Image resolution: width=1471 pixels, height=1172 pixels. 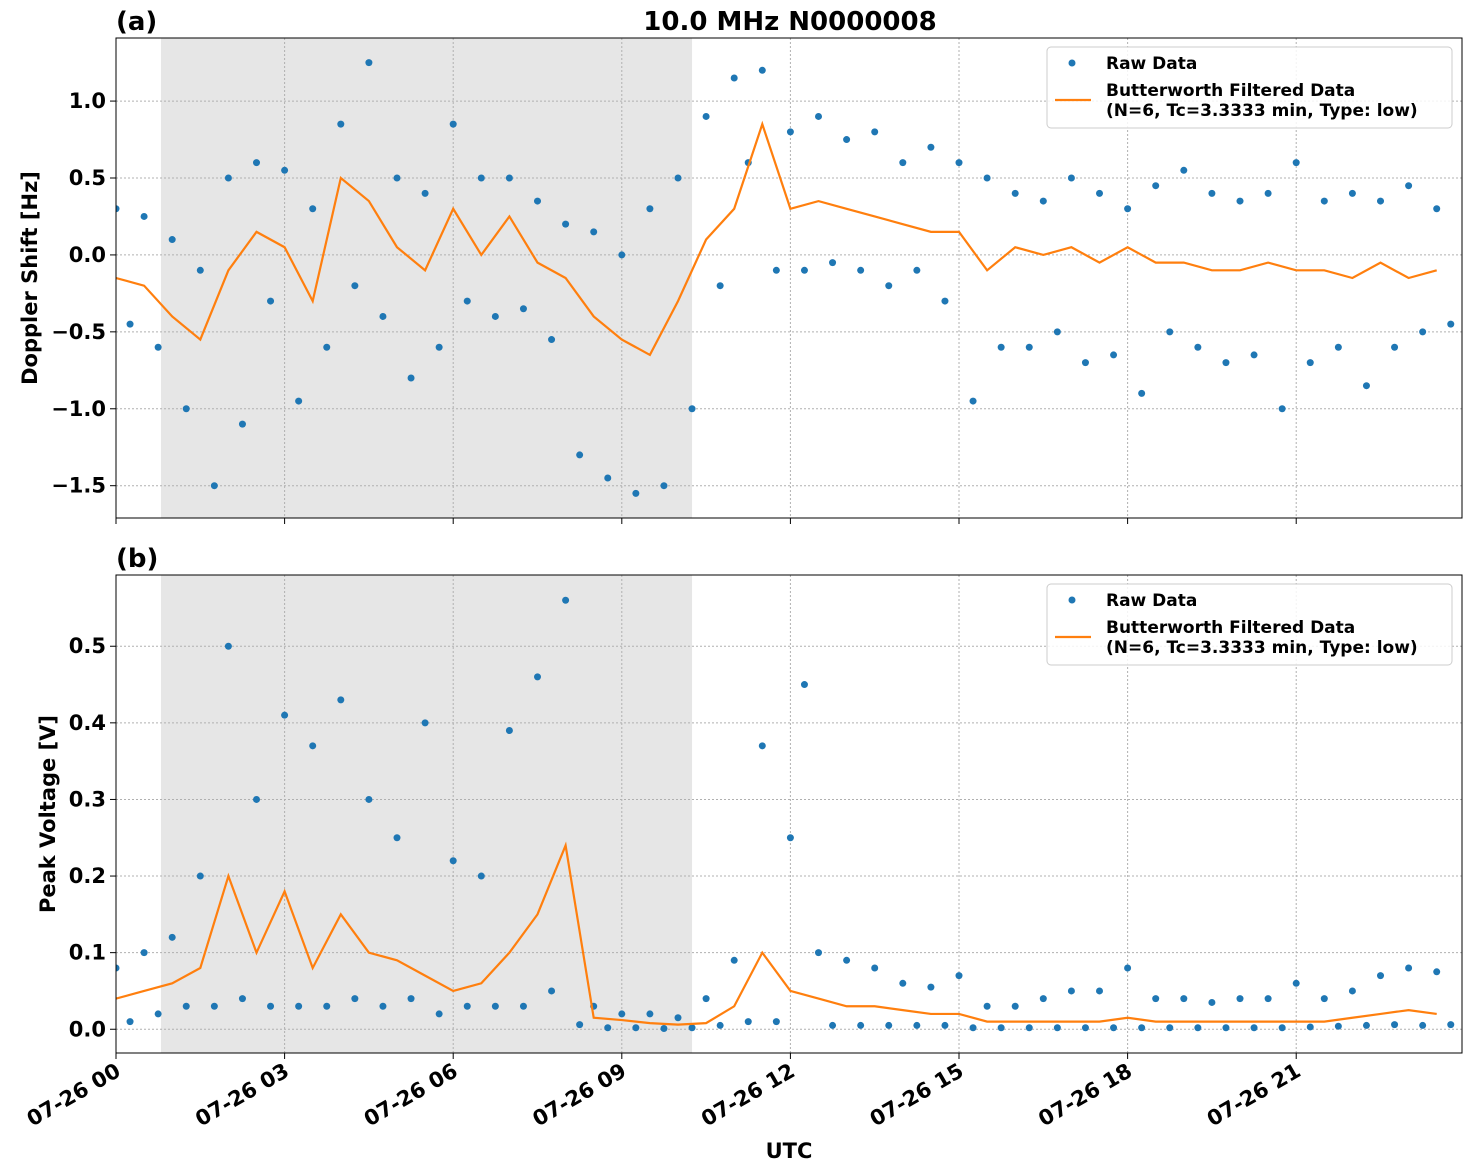 I want to click on x-tick-label: 07-26 15, so click(x=917, y=1095).